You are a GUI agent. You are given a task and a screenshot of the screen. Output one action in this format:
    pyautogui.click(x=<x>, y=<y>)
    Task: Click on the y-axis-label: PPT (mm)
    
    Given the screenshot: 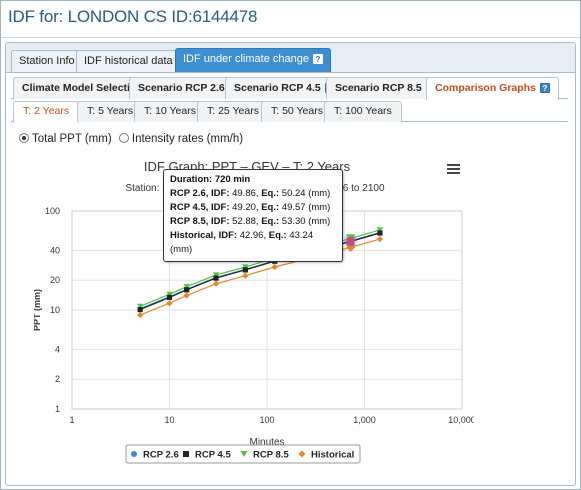 What is the action you would take?
    pyautogui.click(x=38, y=310)
    